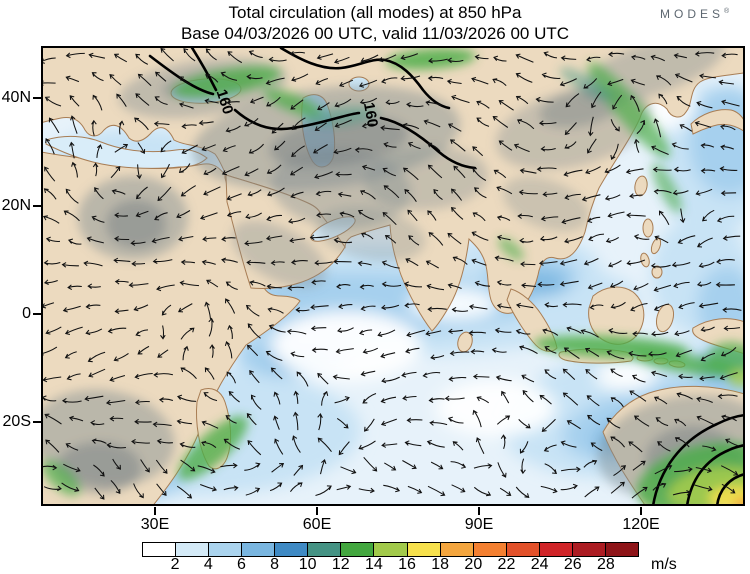 The image size is (750, 574). Describe the element at coordinates (440, 564) in the screenshot. I see `colorbar-tick-label: 18` at that location.